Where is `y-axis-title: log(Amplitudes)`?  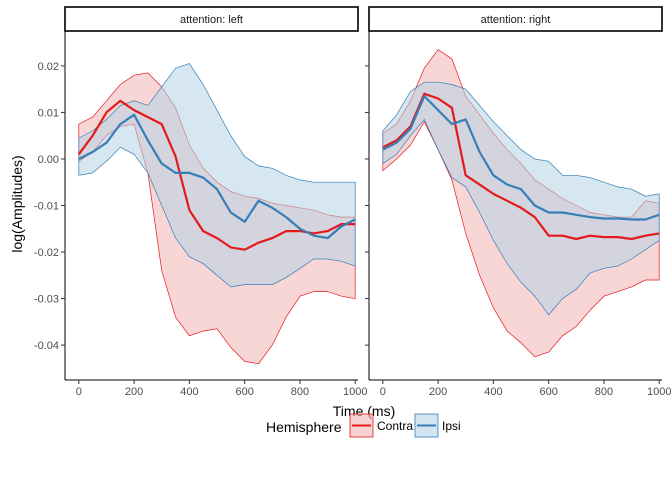
y-axis-title: log(Amplitudes) is located at coordinates (17, 203).